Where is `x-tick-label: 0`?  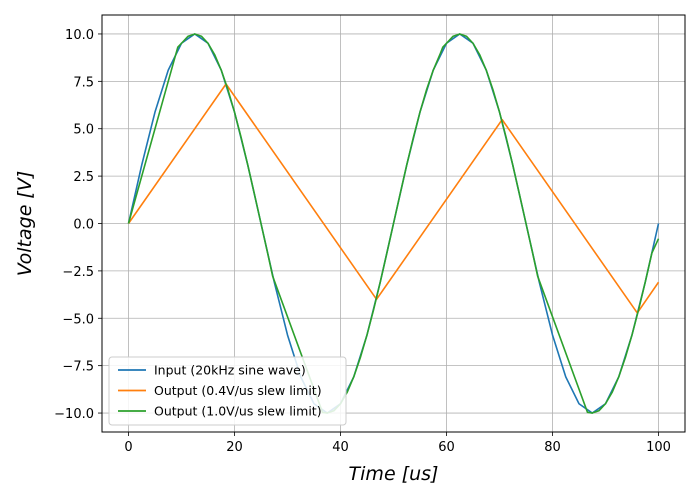
x-tick-label: 0 is located at coordinates (128, 447).